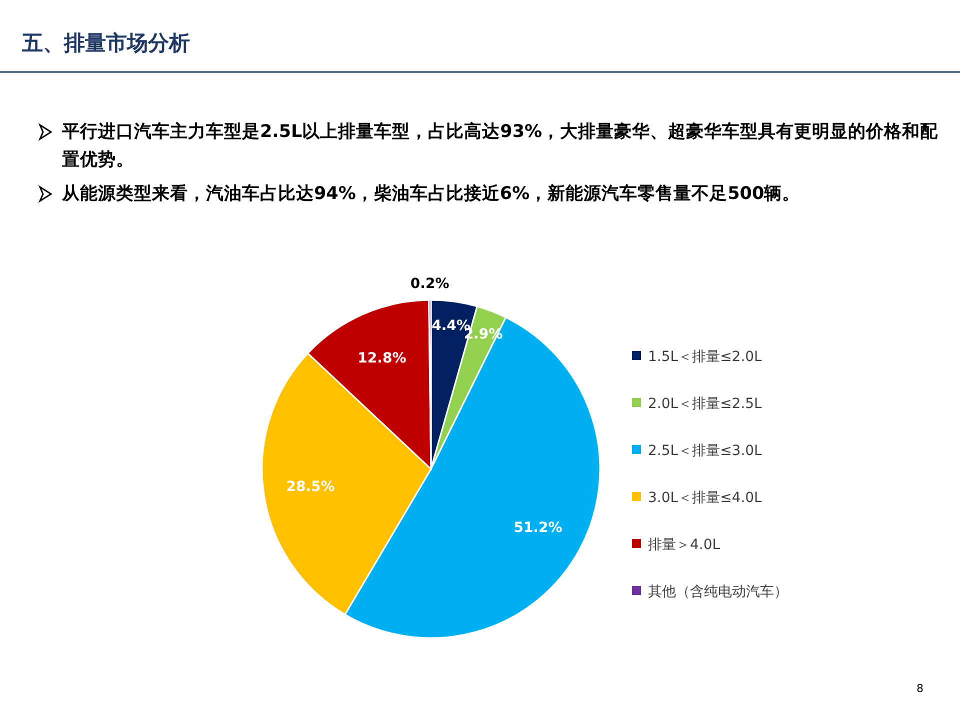 The height and width of the screenshot is (720, 960). Describe the element at coordinates (501, 146) in the screenshot. I see `text: 平行进口汽车主力车型是2.5L以上排量车型，占比高达93%，大排量豪华、超豪华车型具有更明显的价格和配置优势。` at that location.